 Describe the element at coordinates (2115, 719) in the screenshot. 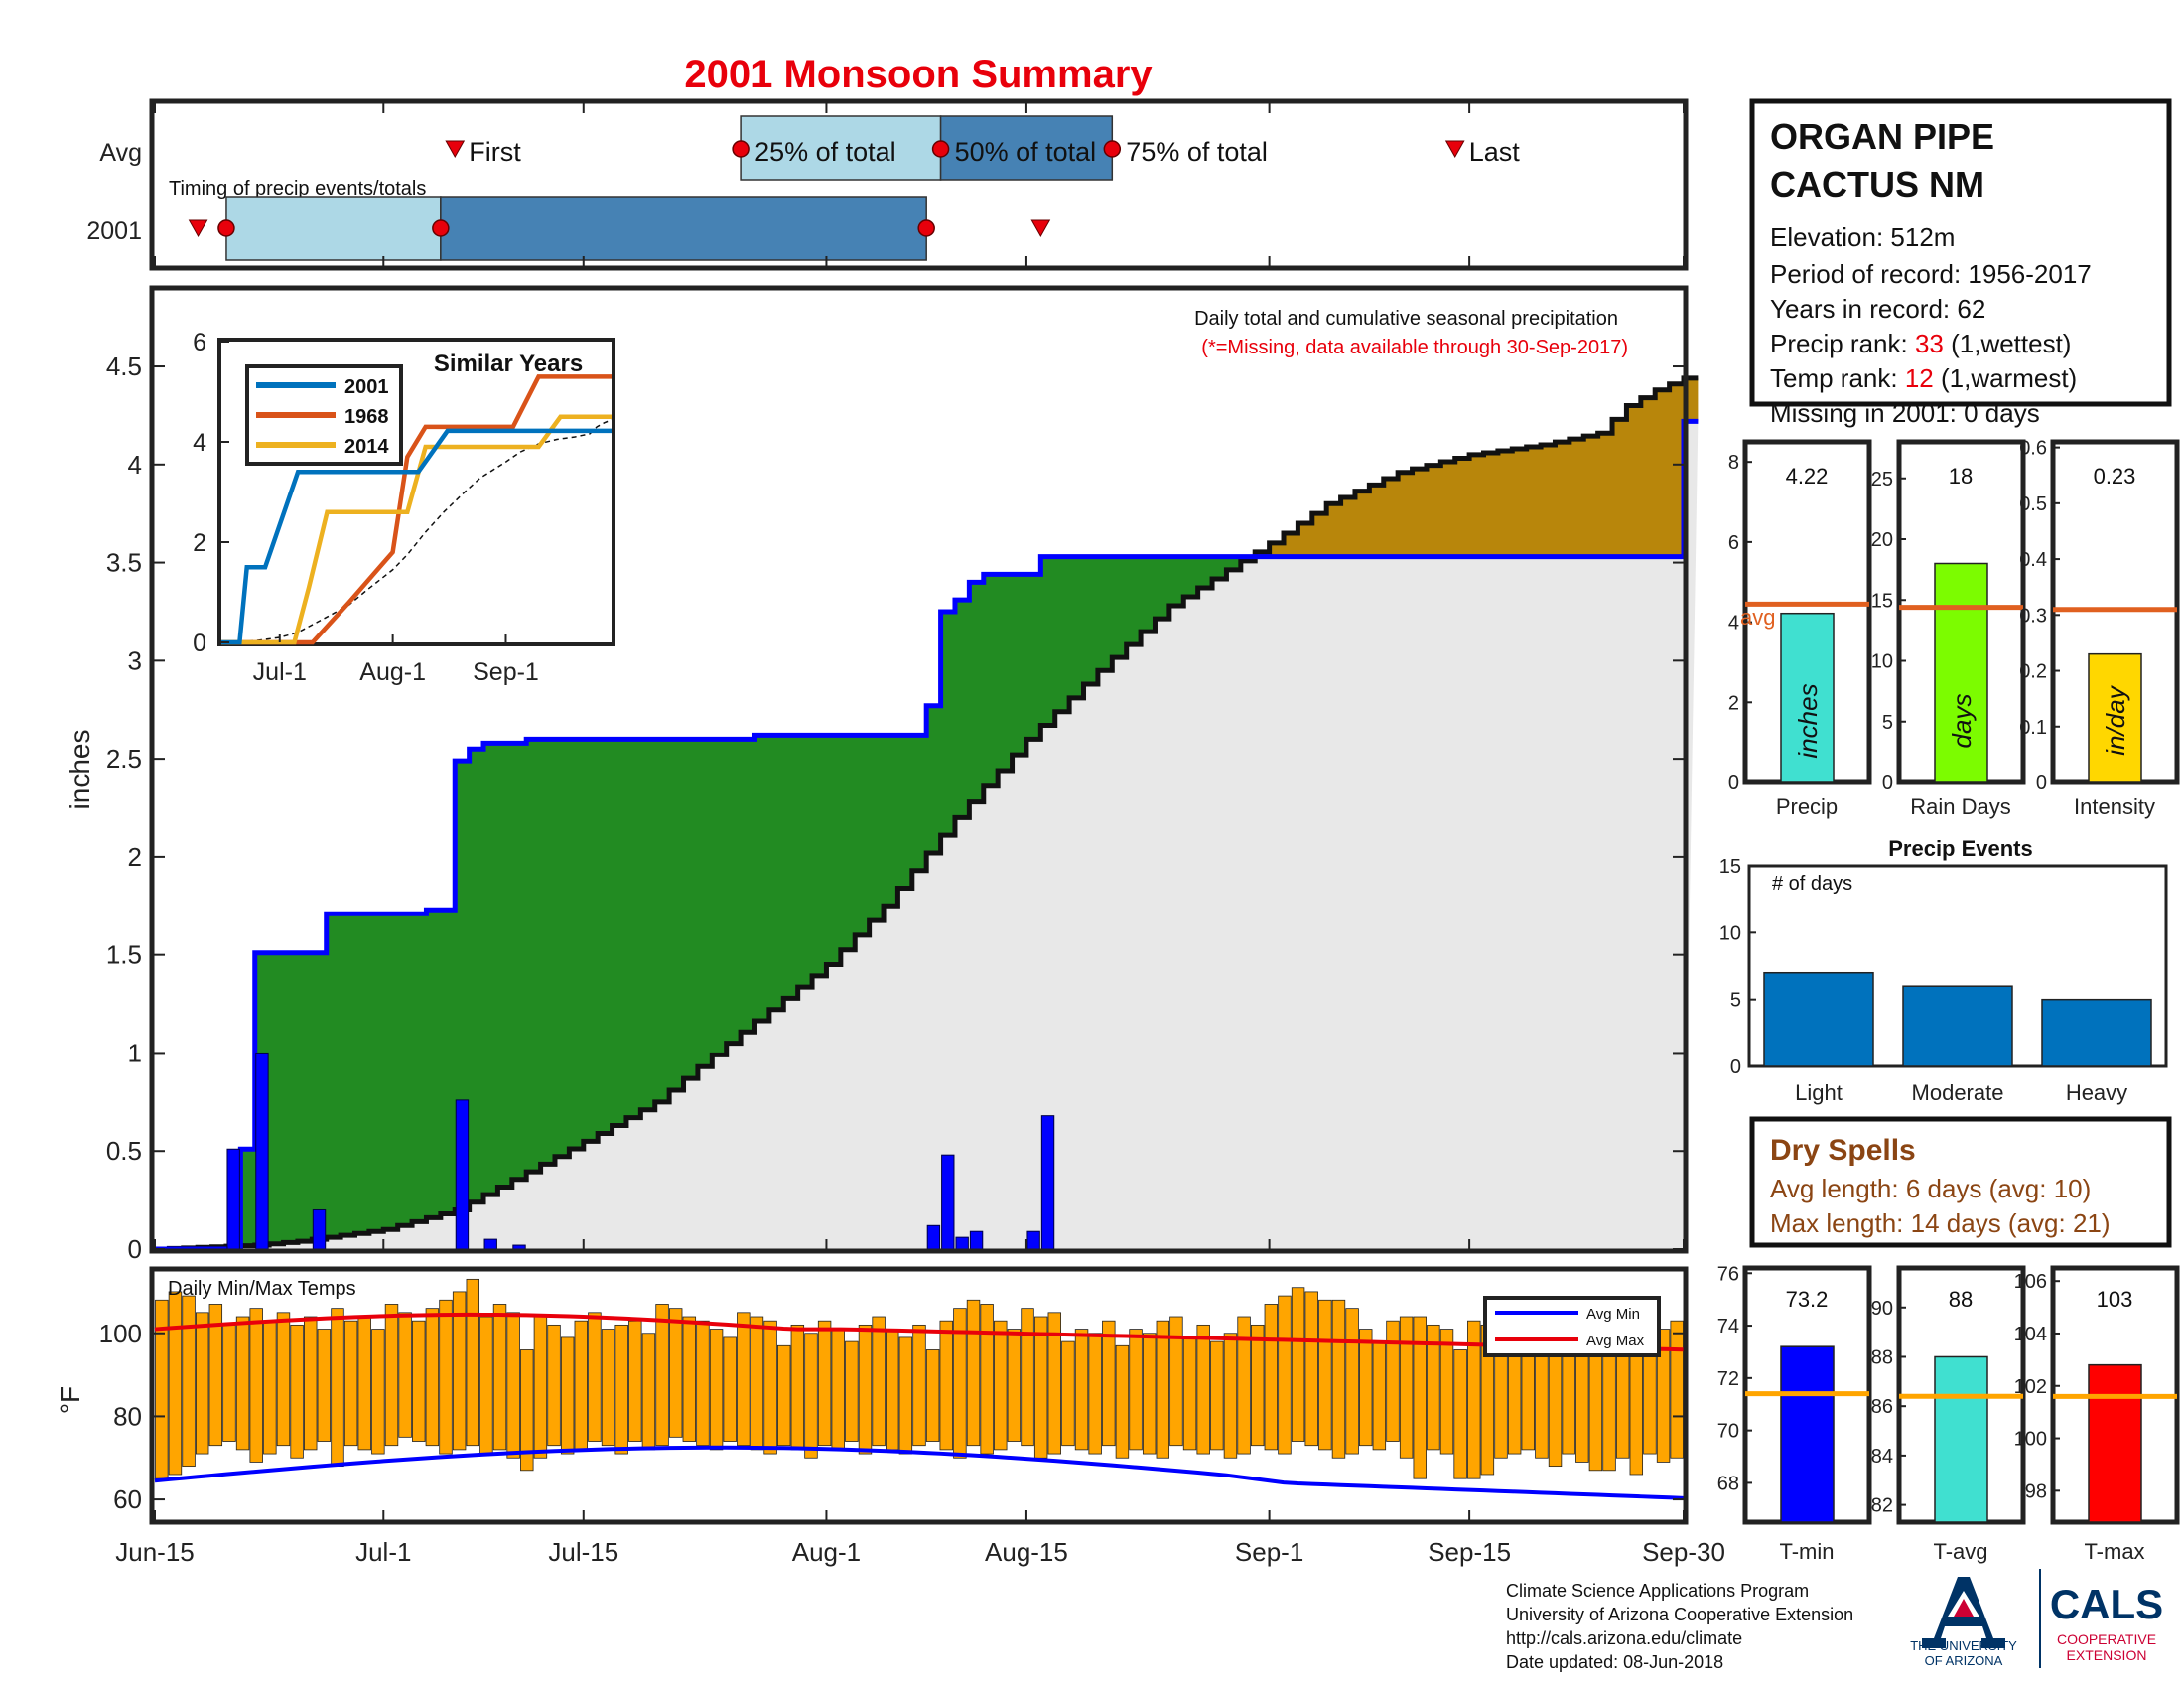

I see `intensity-bar-unit: in/day` at that location.